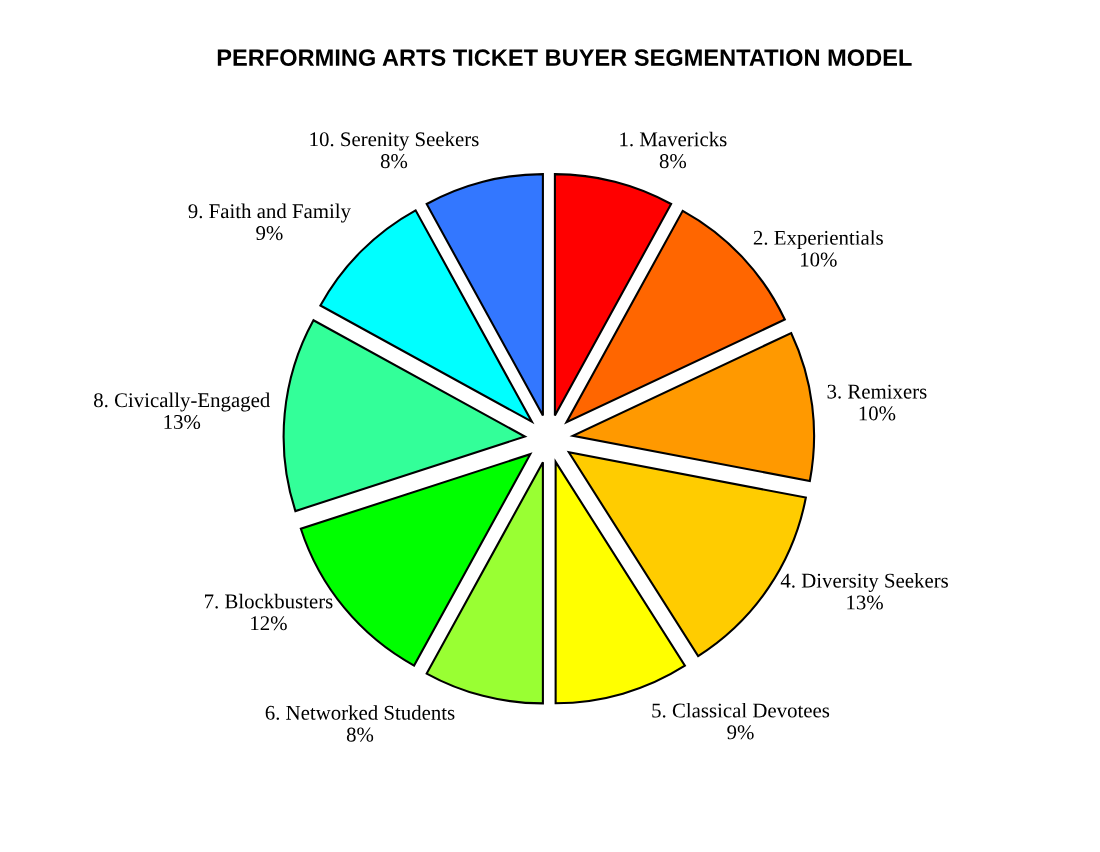 The height and width of the screenshot is (852, 1100). I want to click on slice-label: 6. Networked Students, so click(360, 712).